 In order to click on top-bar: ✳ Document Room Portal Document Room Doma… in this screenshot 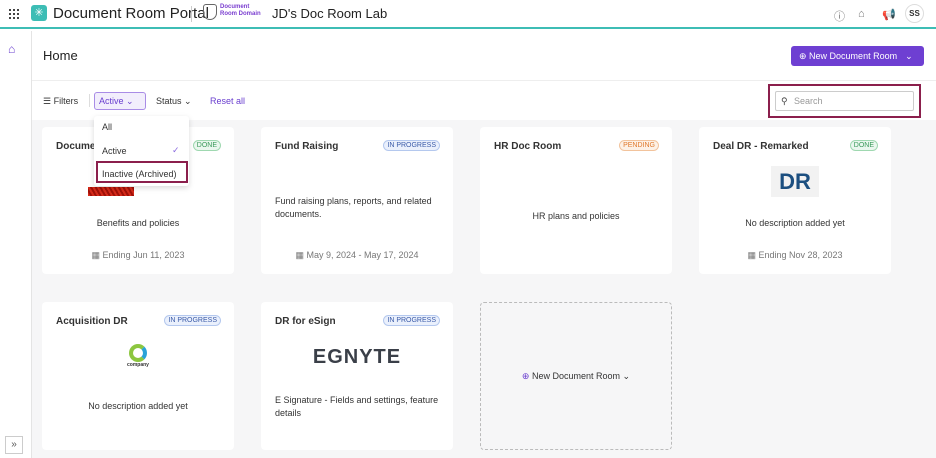, I will do `click(468, 14)`.